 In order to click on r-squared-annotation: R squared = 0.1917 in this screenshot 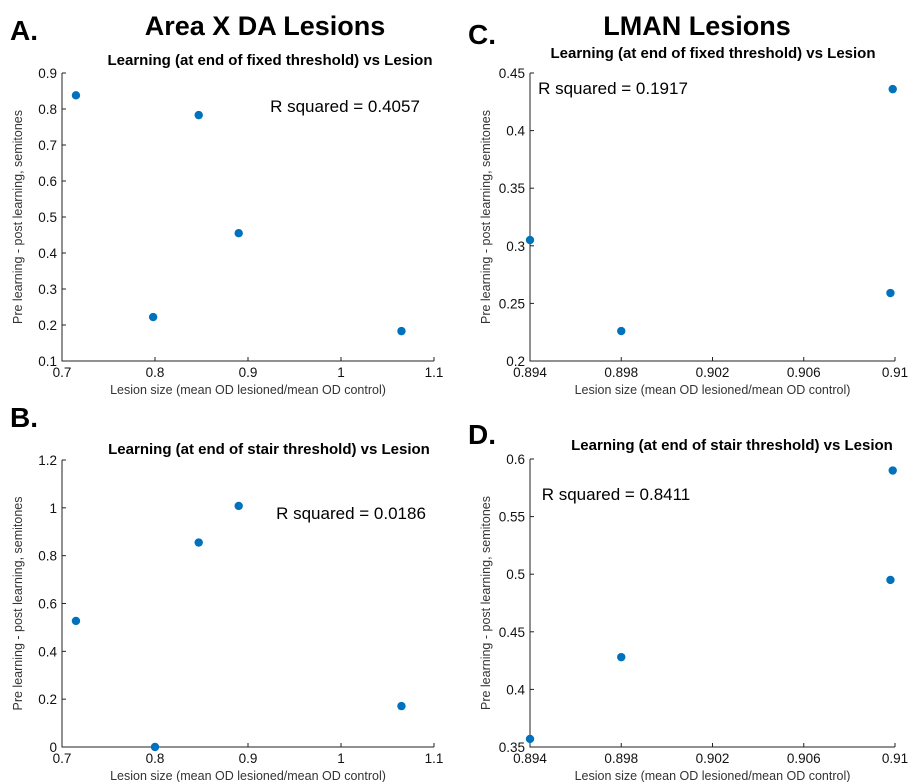, I will do `click(613, 88)`.